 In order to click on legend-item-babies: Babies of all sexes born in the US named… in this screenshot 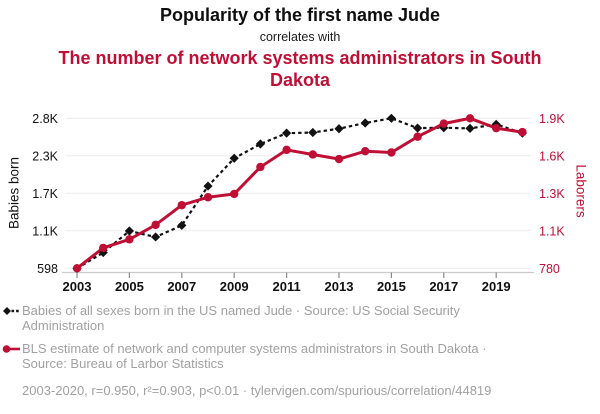, I will do `click(292, 318)`.